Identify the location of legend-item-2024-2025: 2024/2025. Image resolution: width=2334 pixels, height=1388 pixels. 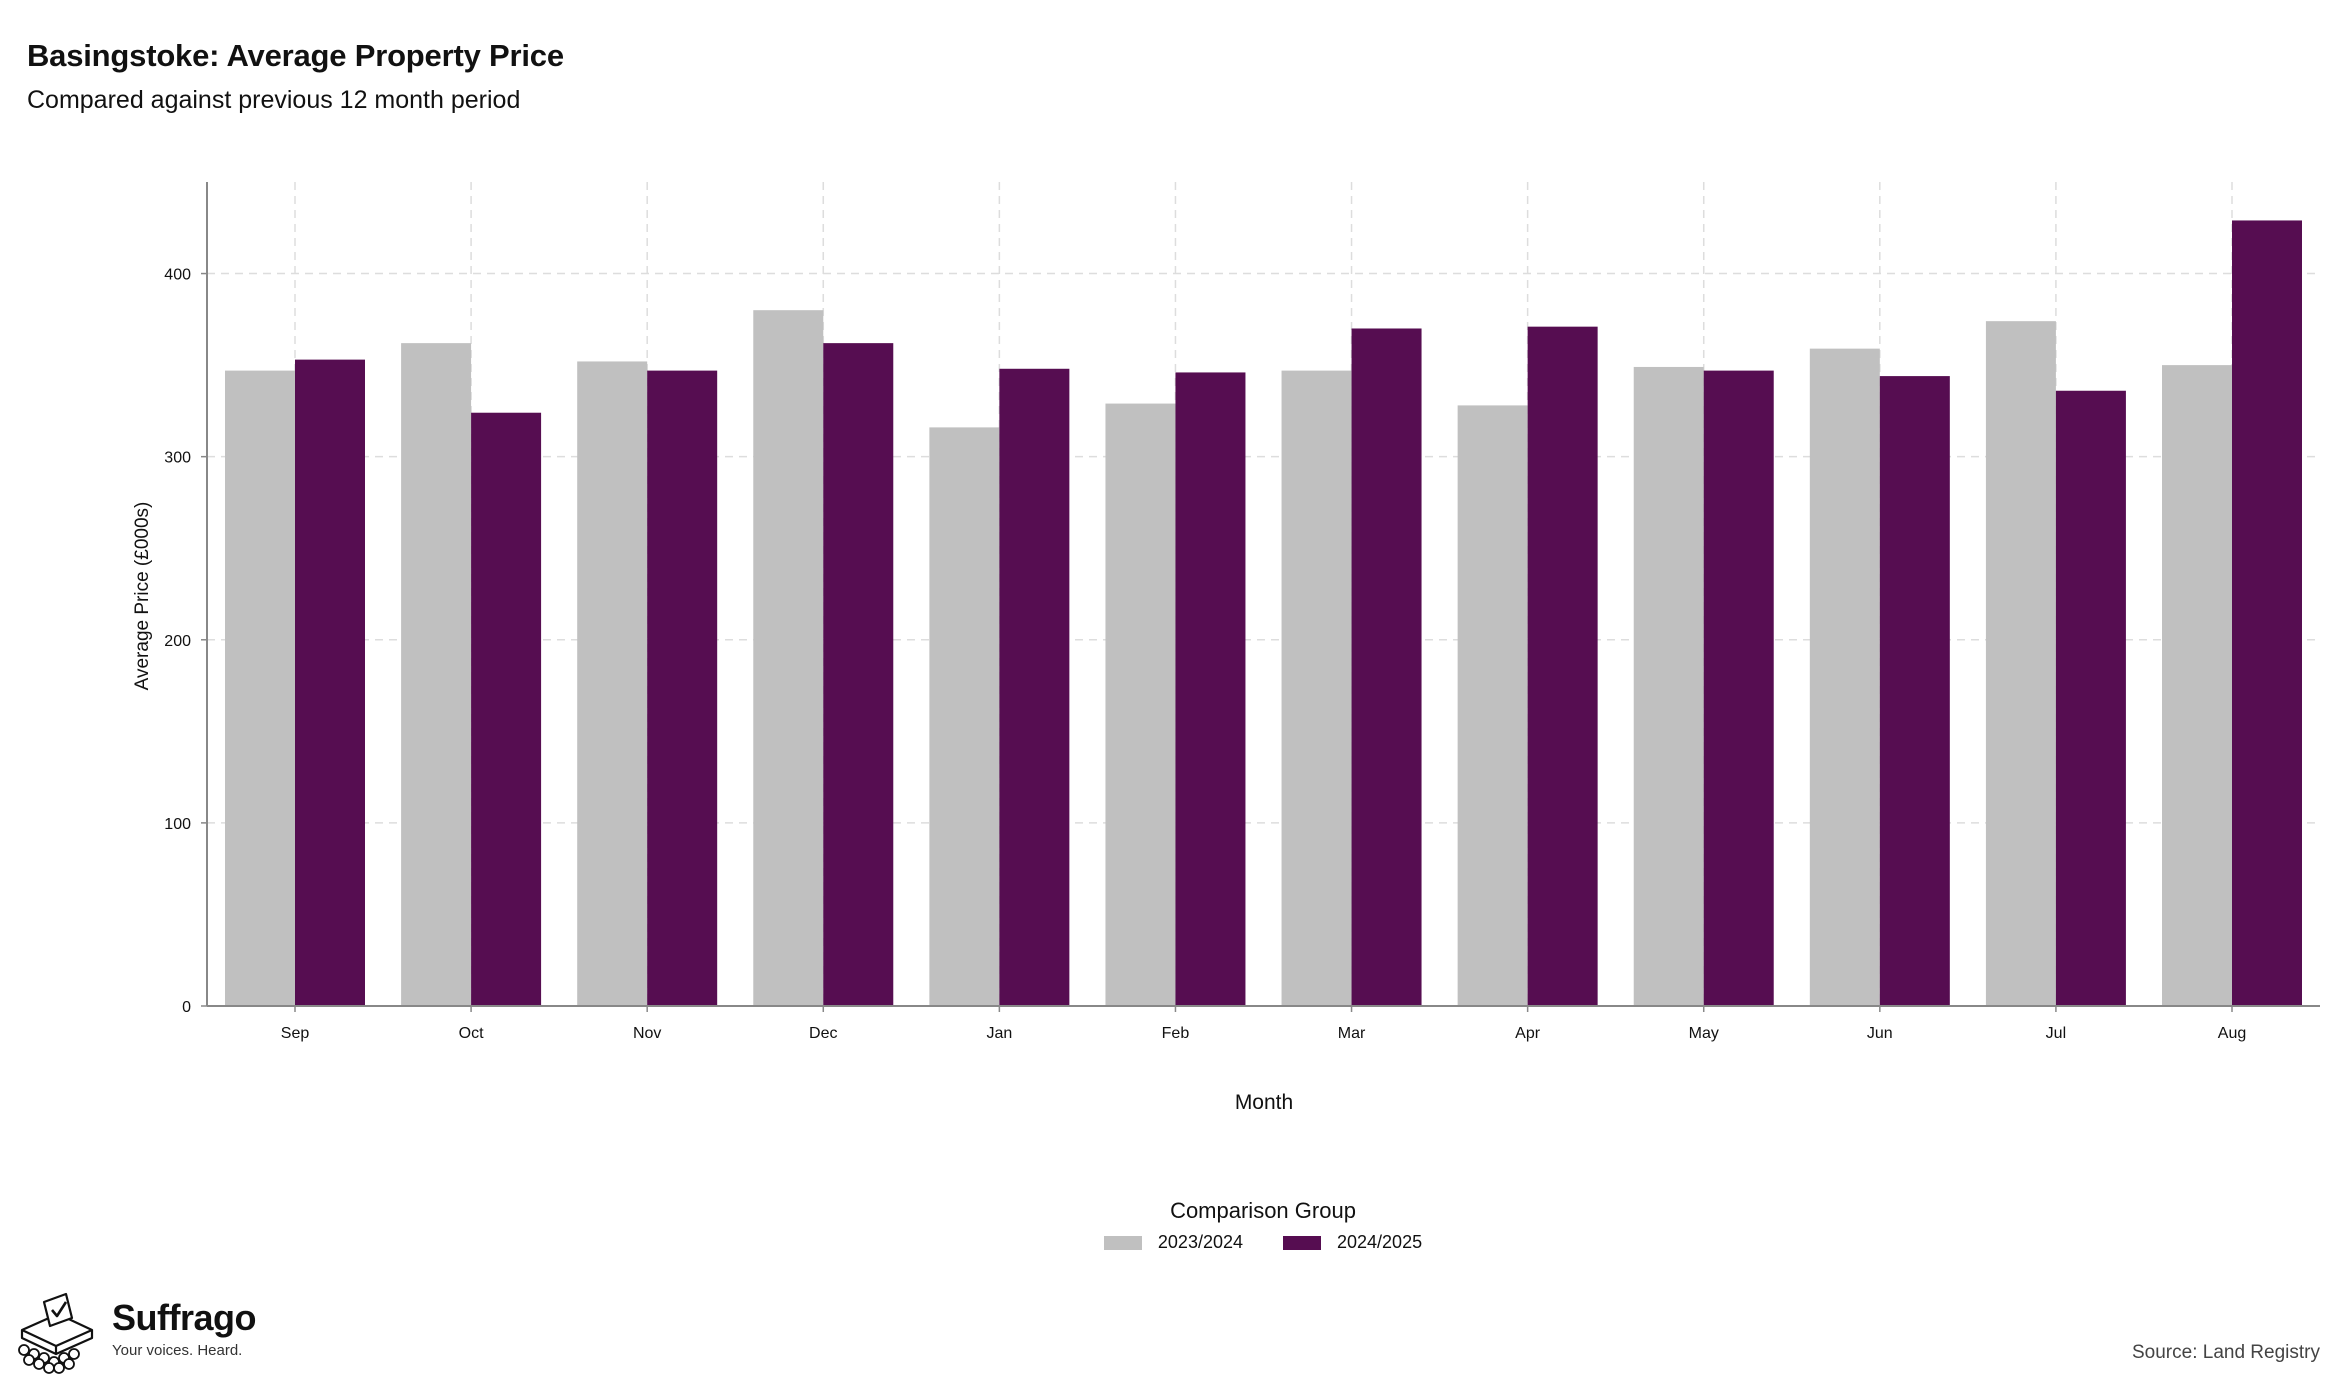
(1352, 1242).